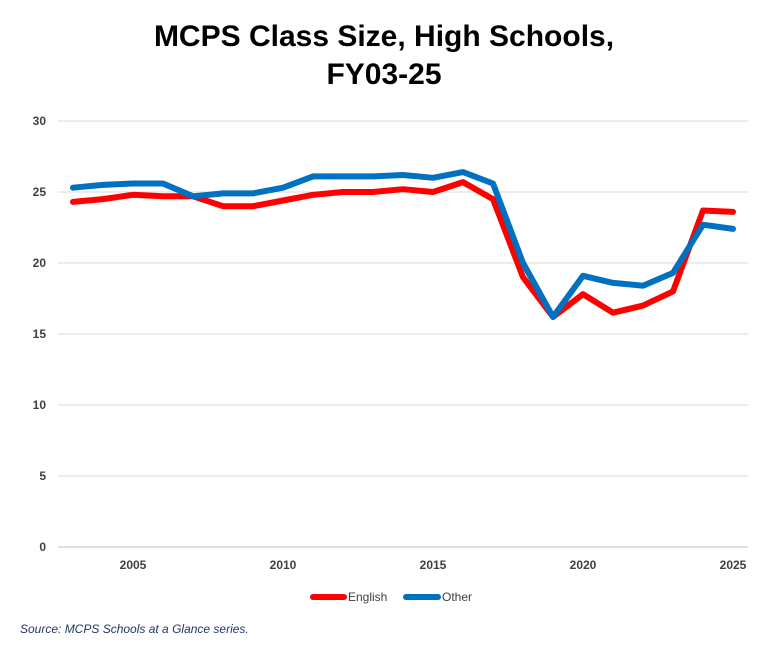  What do you see at coordinates (40, 405) in the screenshot?
I see `y-tick-label-10: 10` at bounding box center [40, 405].